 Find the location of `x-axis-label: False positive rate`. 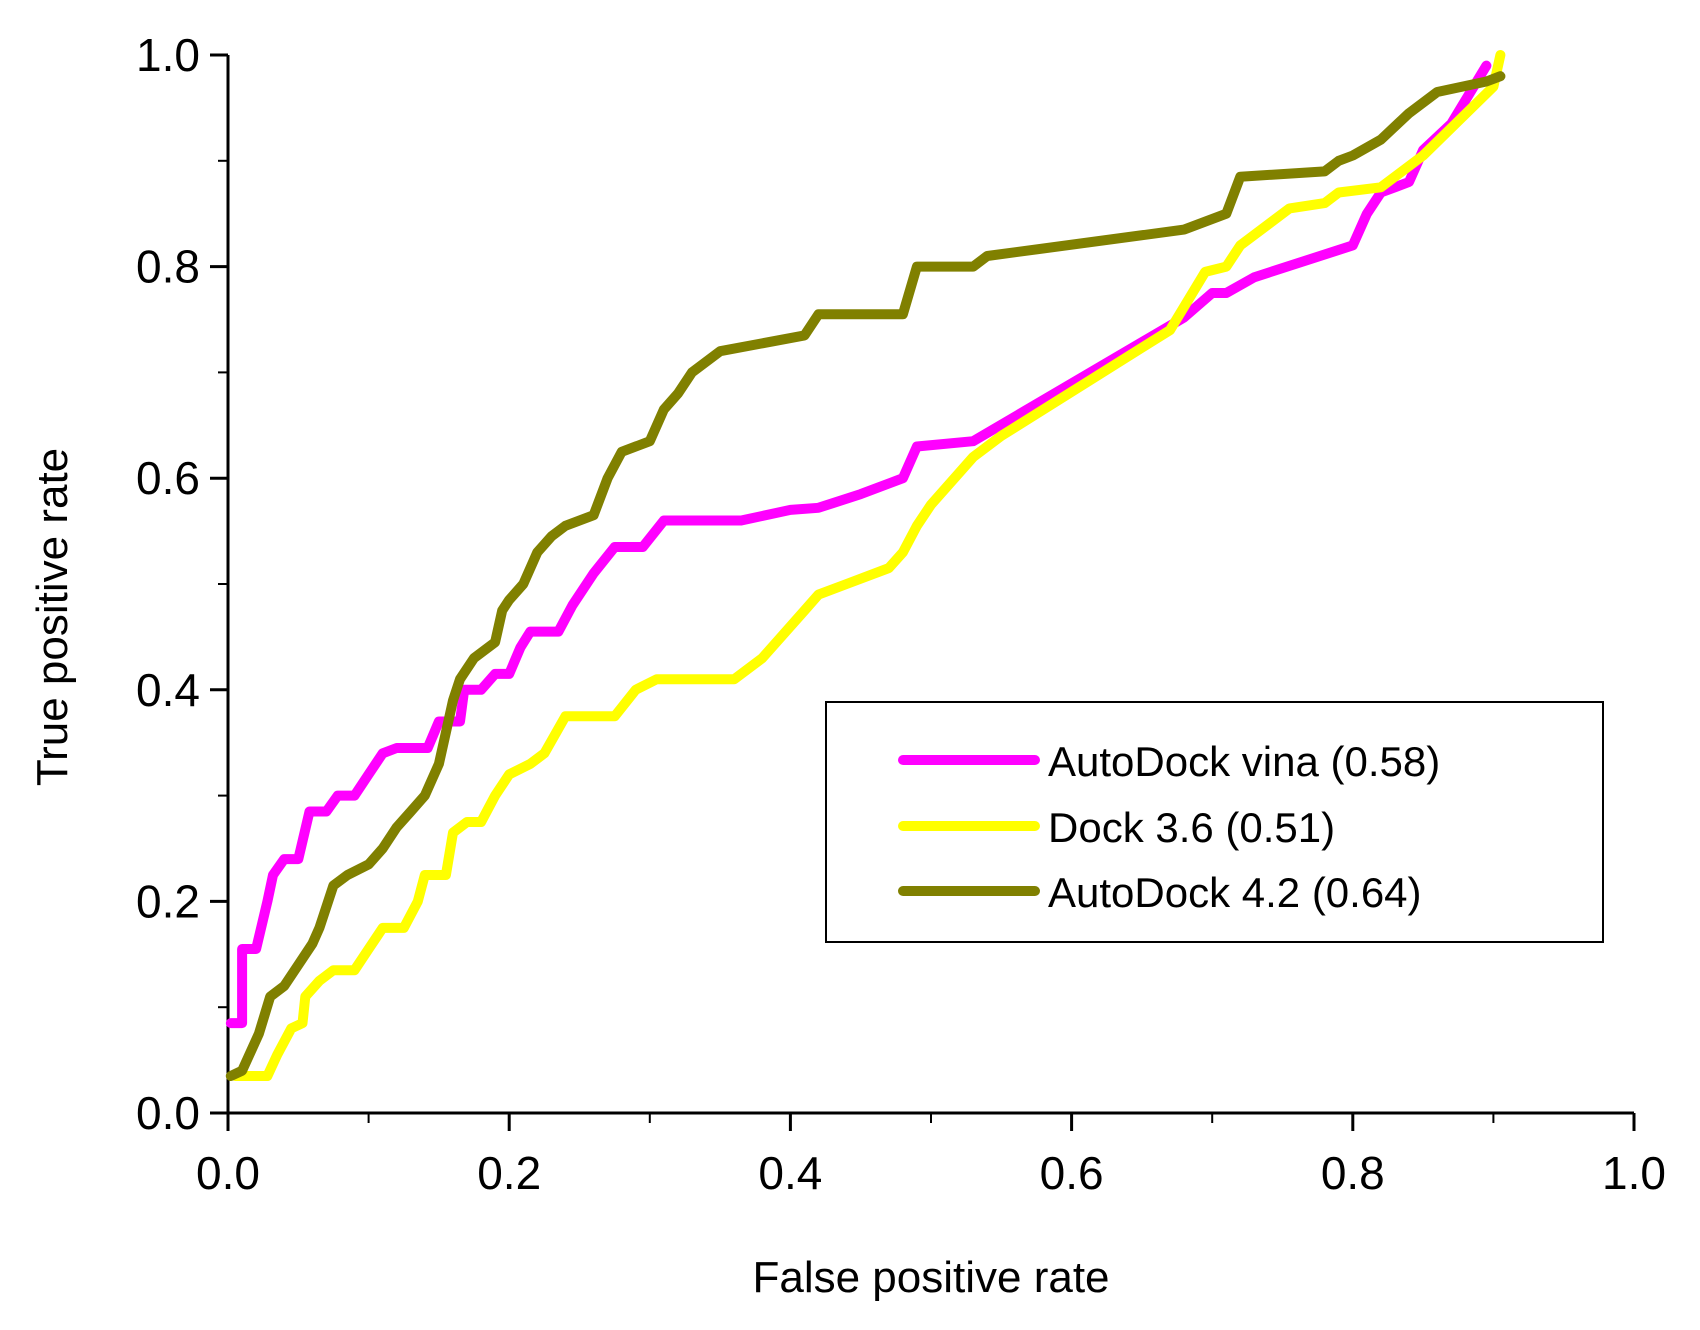

x-axis-label: False positive rate is located at coordinates (930, 1277).